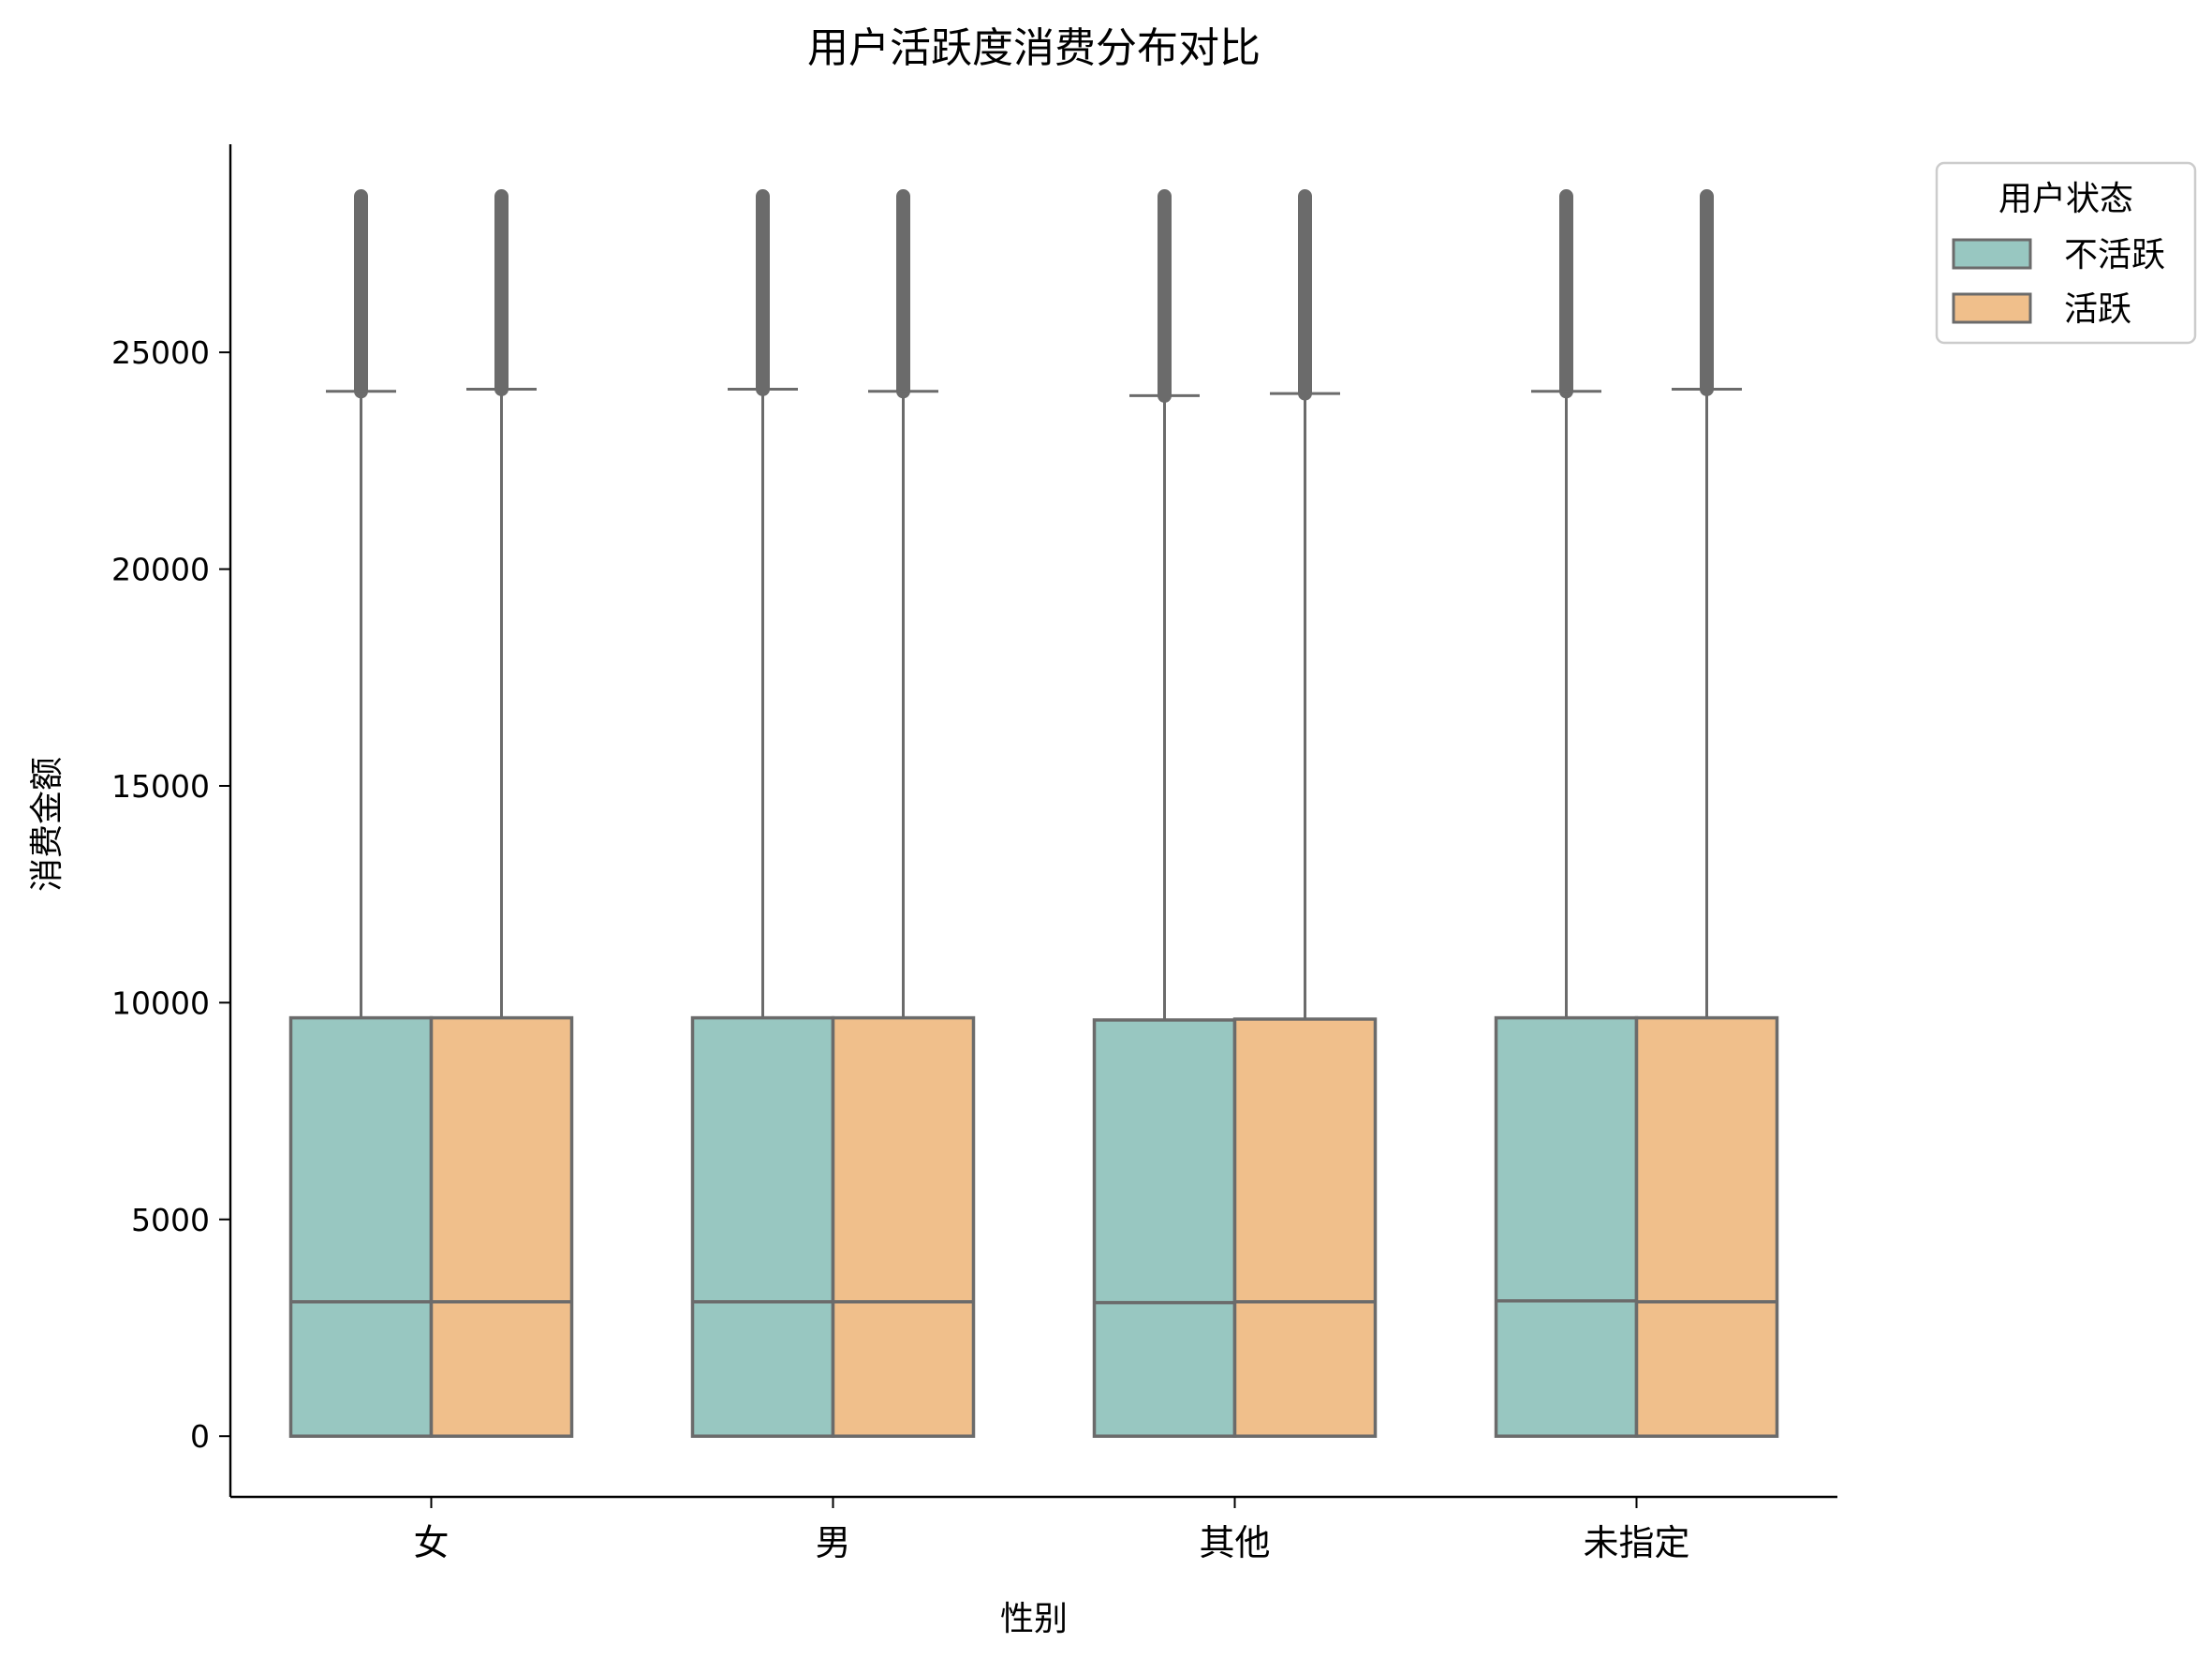 The width and height of the screenshot is (2212, 1658). What do you see at coordinates (160, 786) in the screenshot?
I see `y-tick-label: 15000` at bounding box center [160, 786].